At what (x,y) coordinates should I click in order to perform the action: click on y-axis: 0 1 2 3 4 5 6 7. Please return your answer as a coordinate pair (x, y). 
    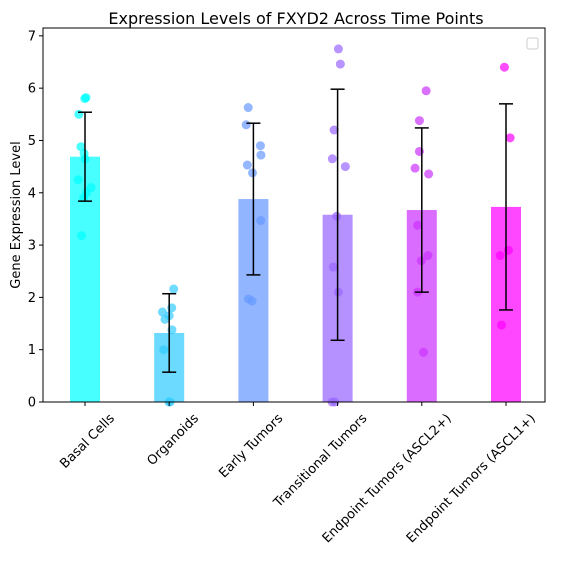
    Looking at the image, I should click on (35, 220).